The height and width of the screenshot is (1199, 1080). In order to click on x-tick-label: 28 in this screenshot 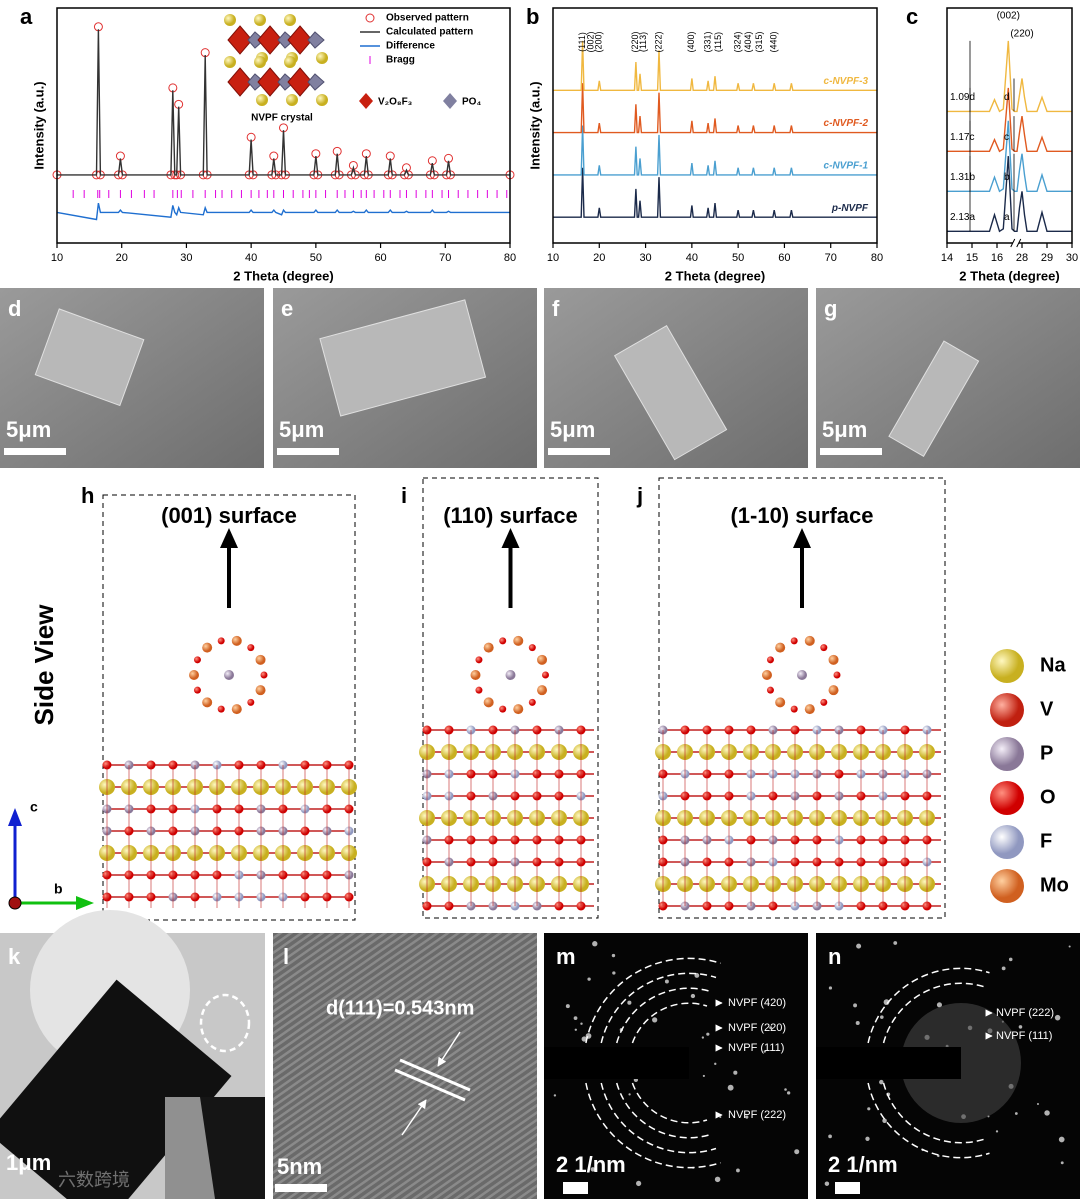, I will do `click(1022, 258)`.